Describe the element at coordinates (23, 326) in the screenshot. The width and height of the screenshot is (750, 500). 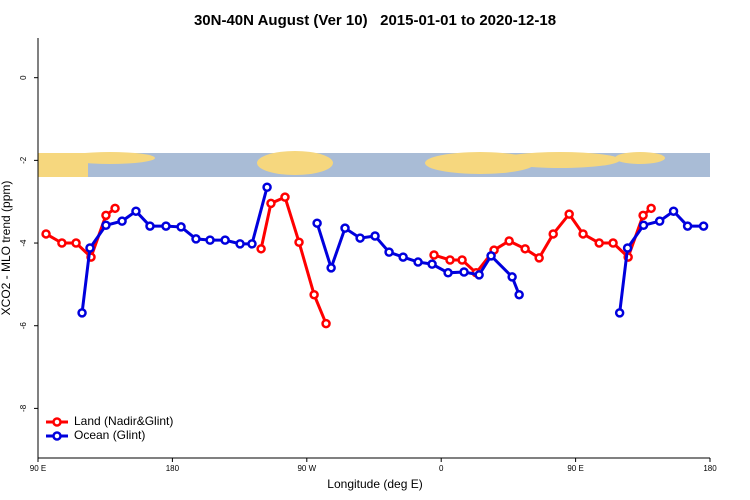
I see `y-tick-label: -6` at that location.